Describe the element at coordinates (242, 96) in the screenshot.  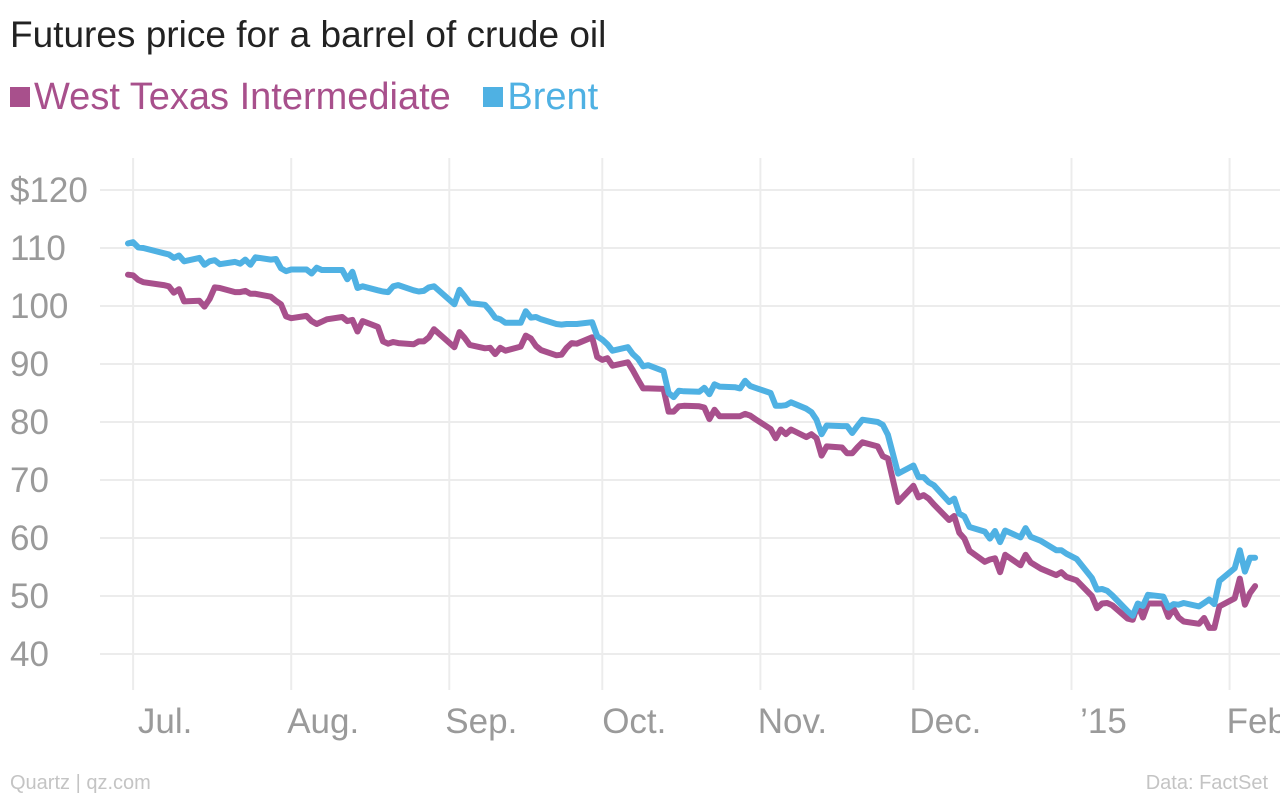
I see `legend-label-wti: West Texas Intermediate` at that location.